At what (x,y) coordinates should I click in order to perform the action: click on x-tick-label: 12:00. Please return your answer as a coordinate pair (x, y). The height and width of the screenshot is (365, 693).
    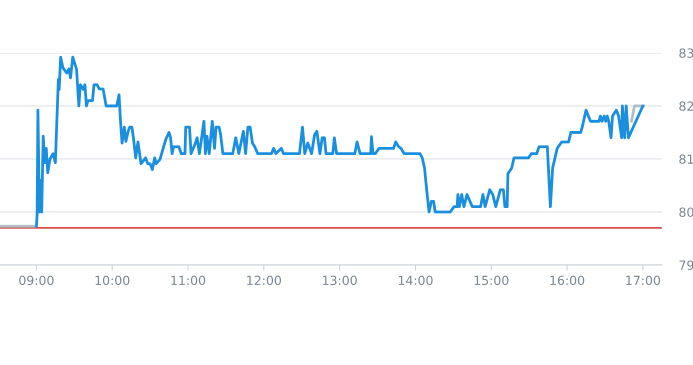
    Looking at the image, I should click on (264, 281).